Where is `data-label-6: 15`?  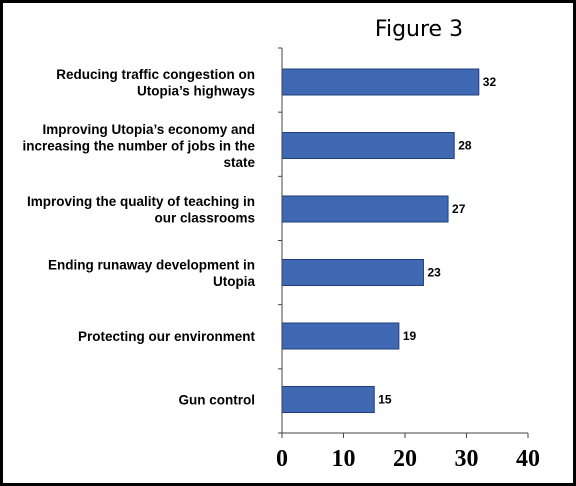
data-label-6: 15 is located at coordinates (385, 400).